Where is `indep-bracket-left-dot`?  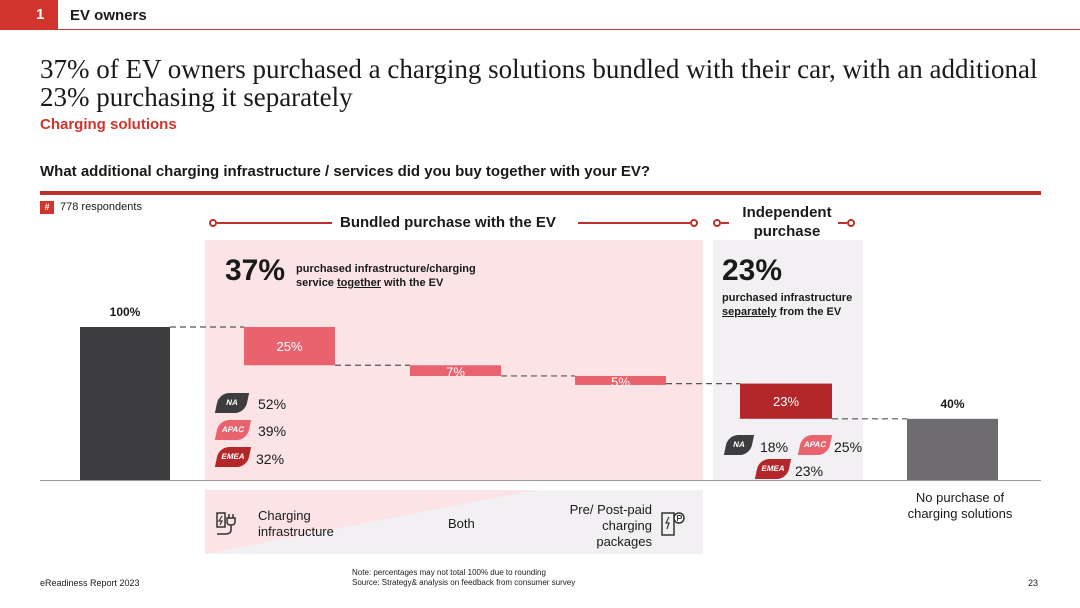
indep-bracket-left-dot is located at coordinates (717, 223).